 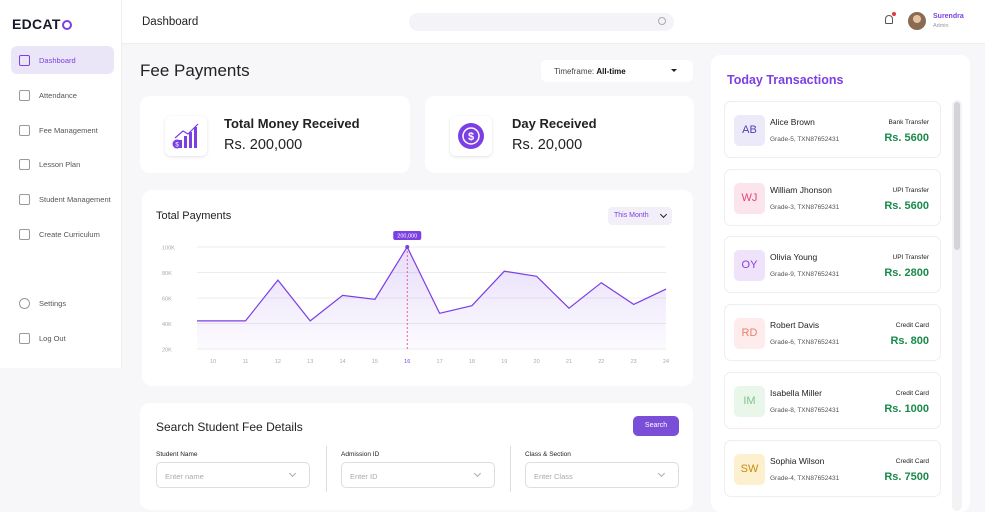 What do you see at coordinates (310, 362) in the screenshot?
I see `x-tick-label: 13` at bounding box center [310, 362].